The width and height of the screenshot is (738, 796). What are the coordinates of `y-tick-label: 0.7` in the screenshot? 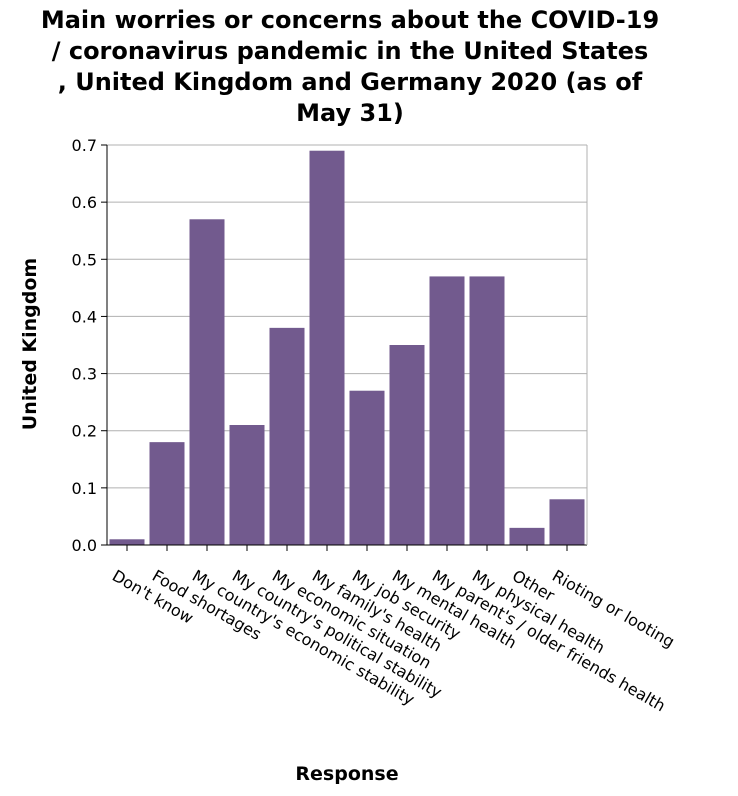 It's located at (84, 145).